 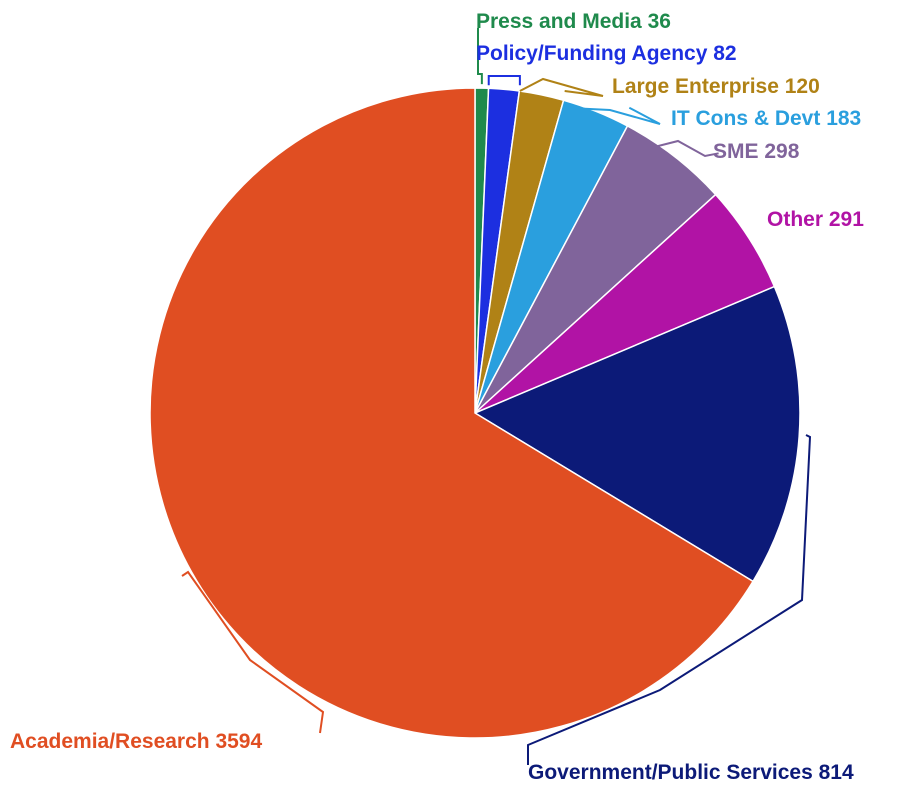 I want to click on slice-label-value: 291, so click(x=846, y=219).